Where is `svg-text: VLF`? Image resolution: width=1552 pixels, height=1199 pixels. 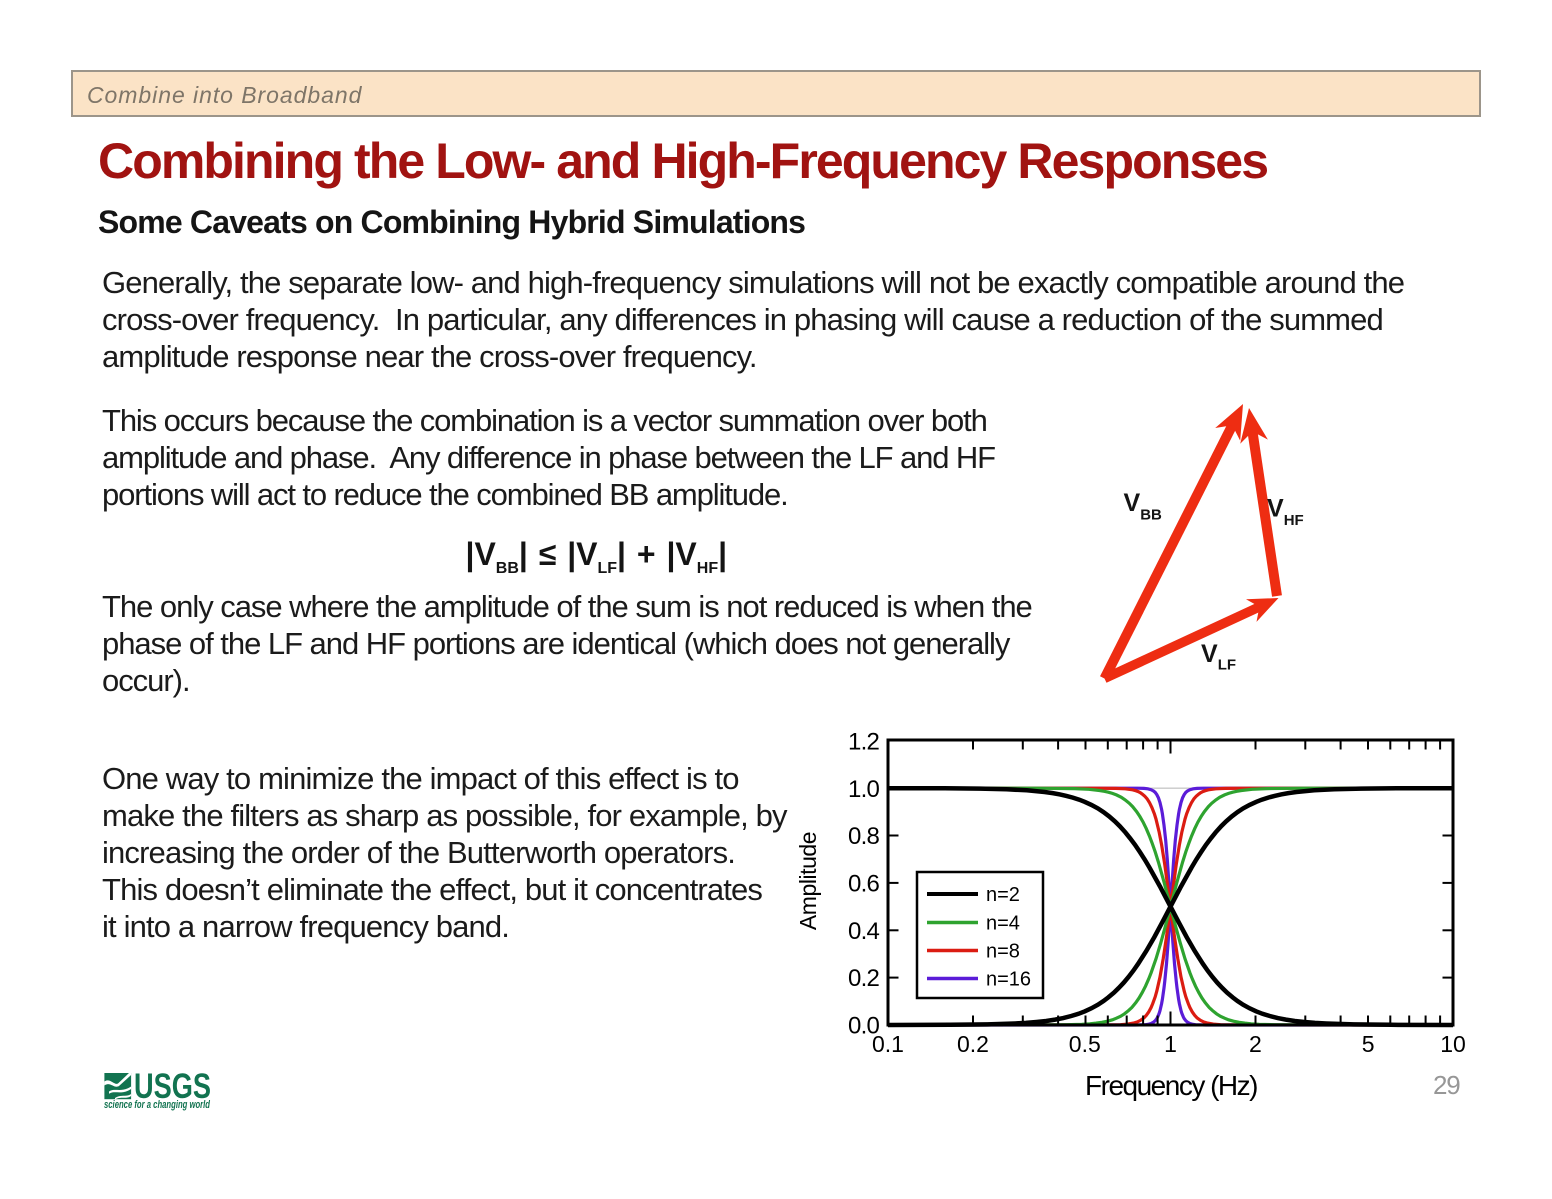 svg-text: VLF is located at coordinates (1218, 657).